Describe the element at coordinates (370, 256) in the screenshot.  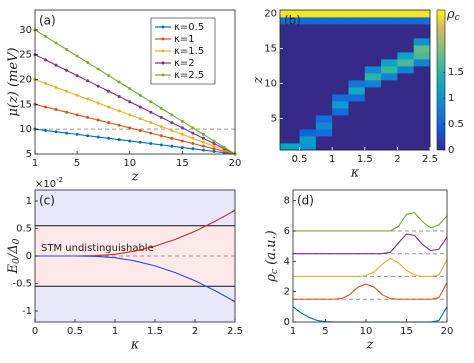
I see `axes-frame` at that location.